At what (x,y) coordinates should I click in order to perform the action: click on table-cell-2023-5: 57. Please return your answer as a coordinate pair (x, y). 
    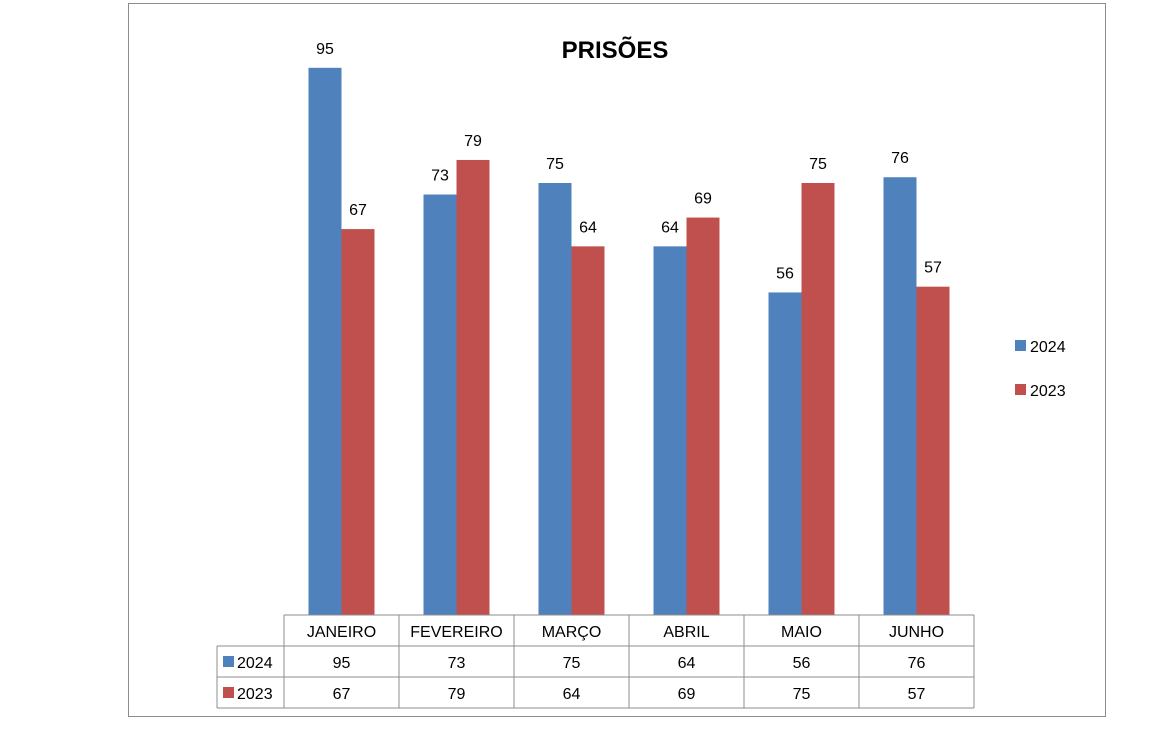
    Looking at the image, I should click on (917, 694).